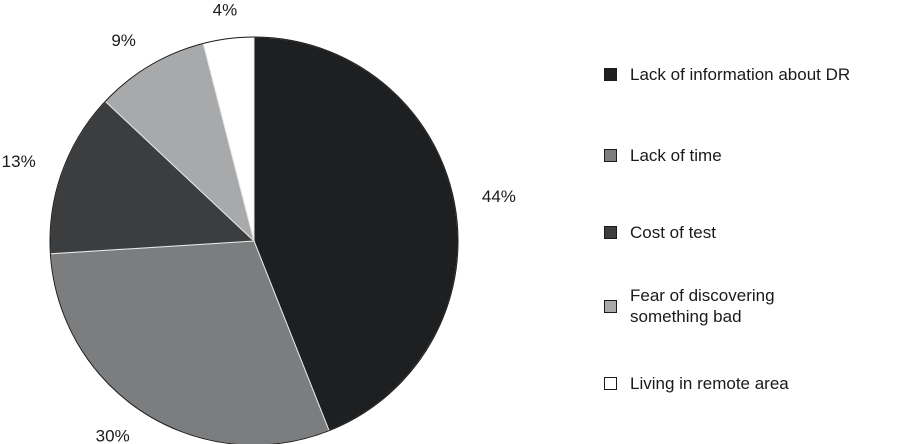 The height and width of the screenshot is (444, 909). Describe the element at coordinates (709, 383) in the screenshot. I see `legend-label: Living in remote area` at that location.